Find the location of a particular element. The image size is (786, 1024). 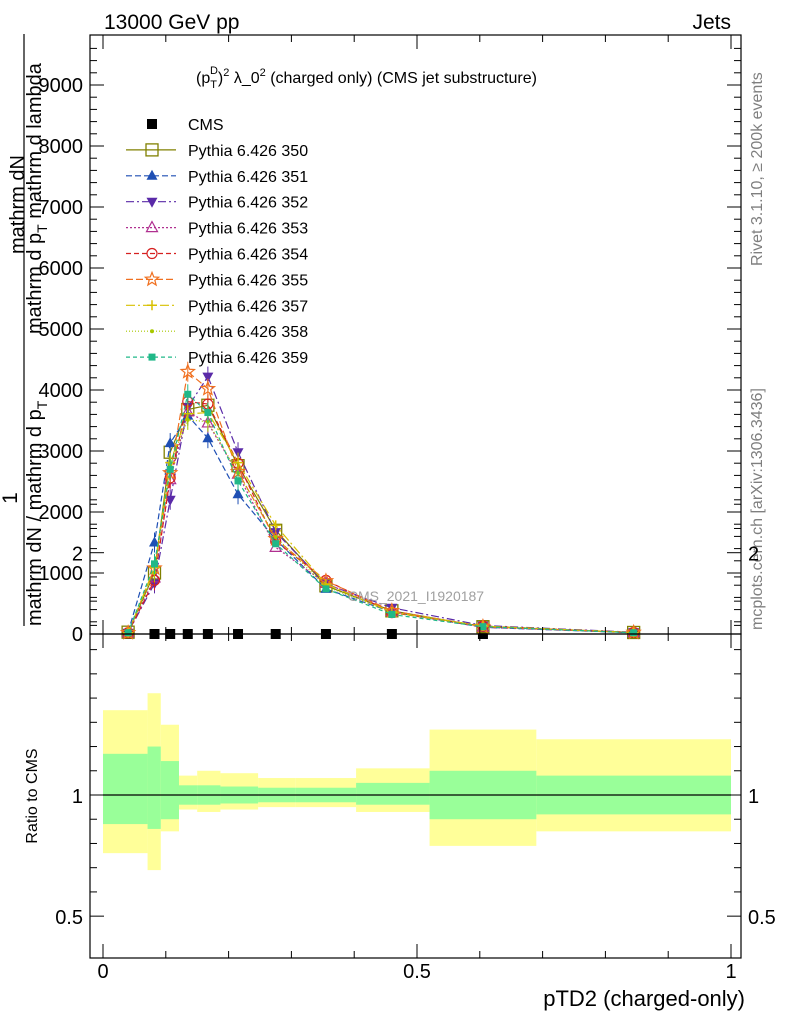

main-ytick-label-7: 7000 is located at coordinates (61, 208).